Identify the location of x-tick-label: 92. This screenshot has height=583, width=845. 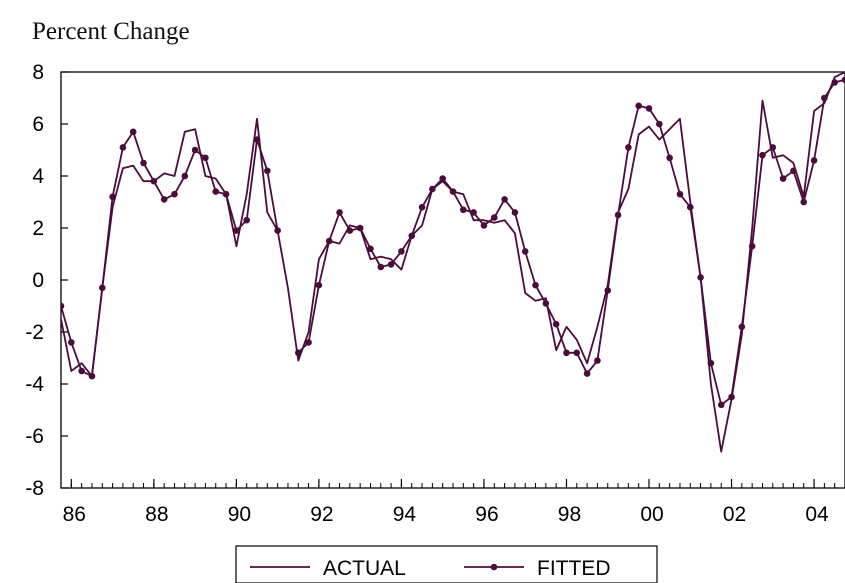
(321, 514).